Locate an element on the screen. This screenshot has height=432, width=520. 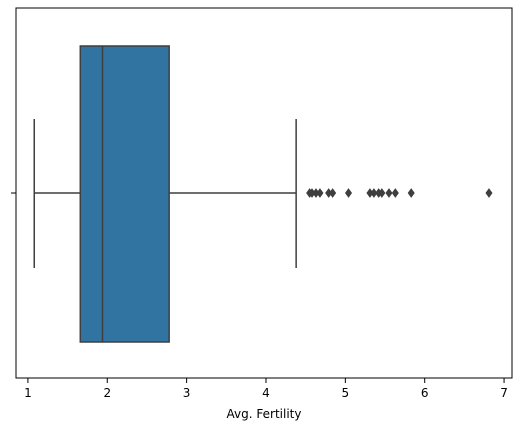
x-axis-label: Avg. Fertility is located at coordinates (264, 414).